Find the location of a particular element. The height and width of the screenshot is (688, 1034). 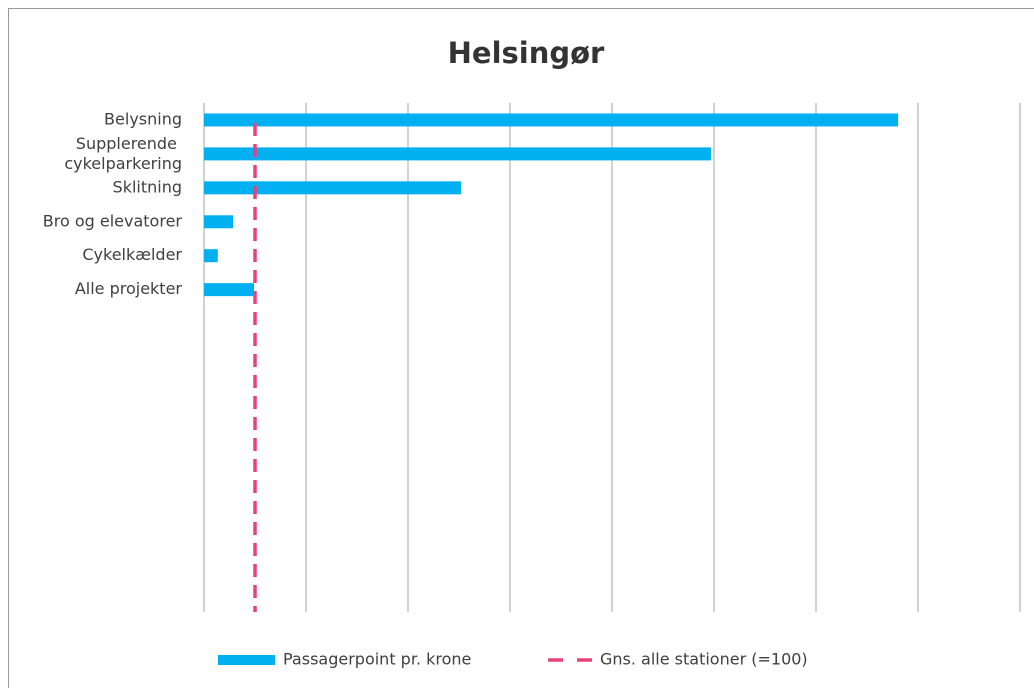

y-tick-label: Alle projekter is located at coordinates (129, 288).